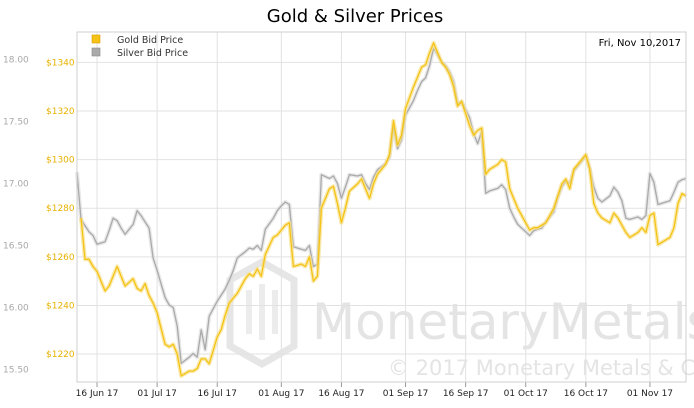 Image resolution: width=694 pixels, height=408 pixels. I want to click on legend-label-gold: Gold Bid Price, so click(150, 40).